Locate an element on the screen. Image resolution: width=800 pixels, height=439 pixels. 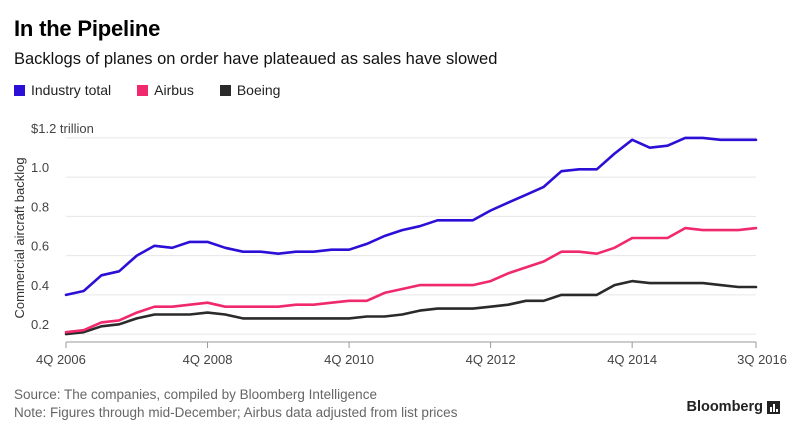
x-tick-label-0: 4Q 2006 is located at coordinates (61, 359).